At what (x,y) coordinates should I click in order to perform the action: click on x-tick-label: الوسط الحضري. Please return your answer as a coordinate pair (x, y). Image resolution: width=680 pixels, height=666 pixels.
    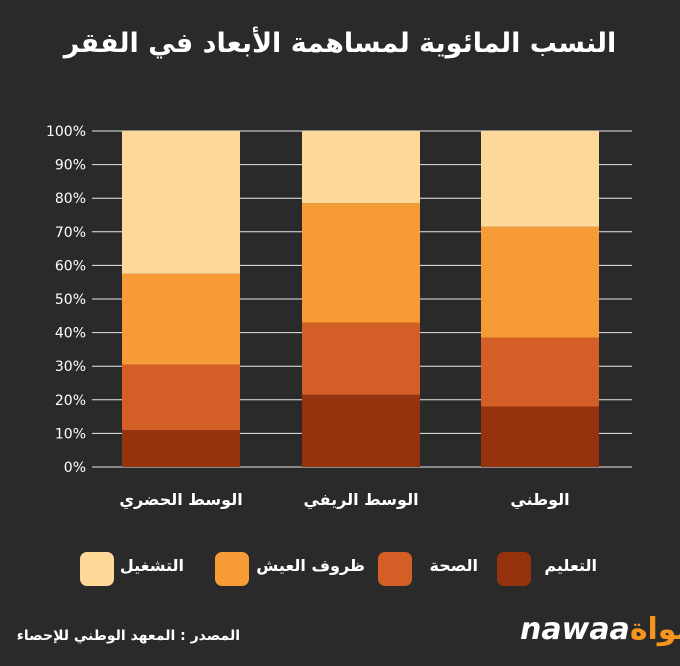
    Looking at the image, I should click on (180, 500).